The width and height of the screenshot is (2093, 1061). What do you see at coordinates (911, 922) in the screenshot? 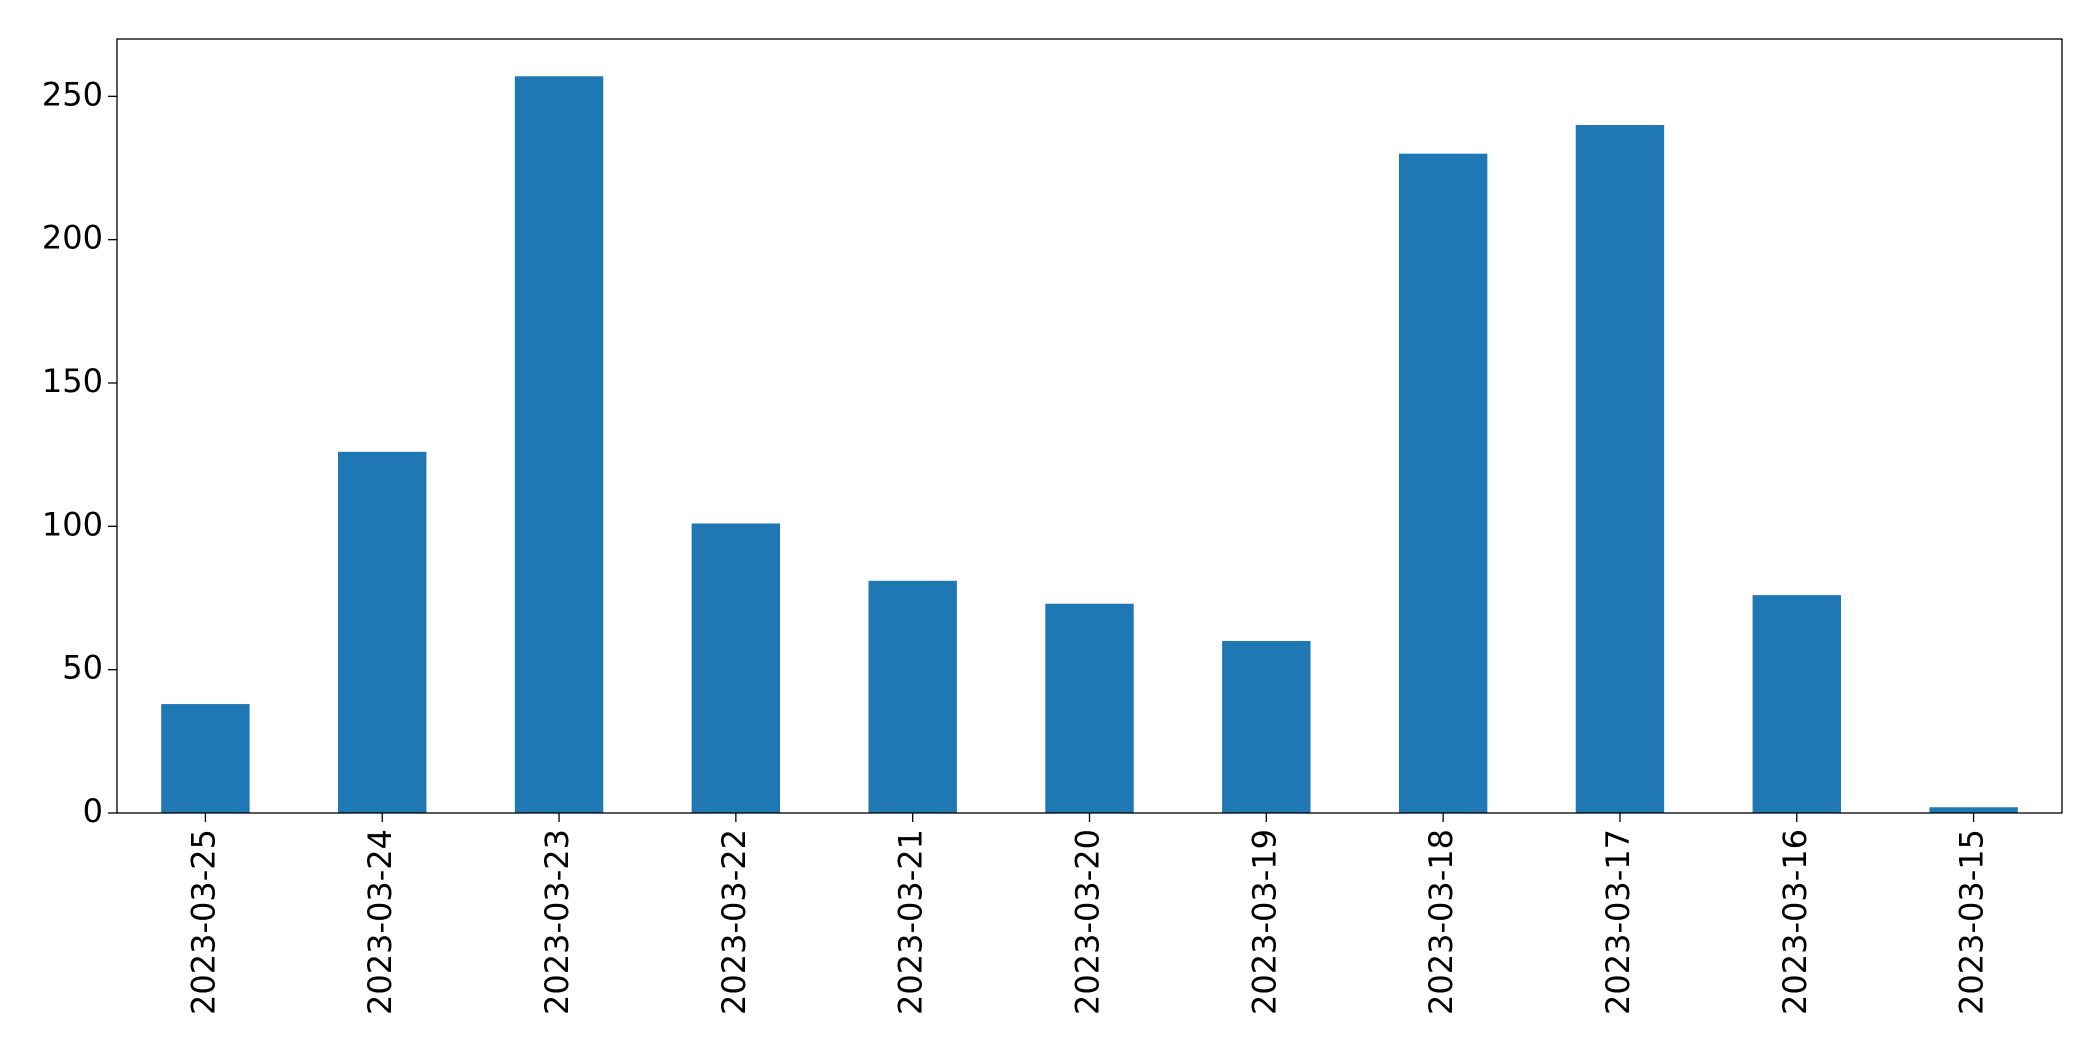
I see `x-tick-label: 2023-03-21` at bounding box center [911, 922].